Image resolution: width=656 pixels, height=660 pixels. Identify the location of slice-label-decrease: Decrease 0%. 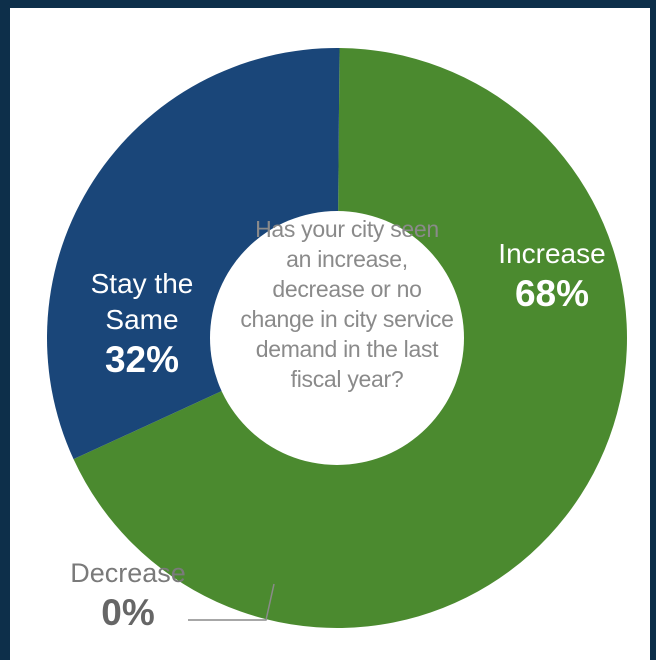
(128, 596).